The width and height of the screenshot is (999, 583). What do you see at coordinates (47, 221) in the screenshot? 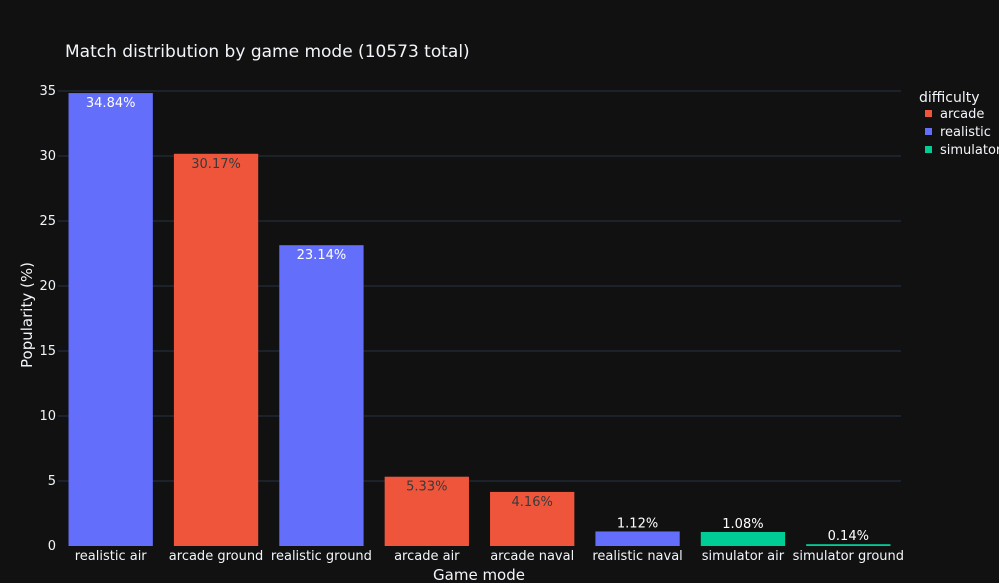
I see `y-tick-label: 25` at bounding box center [47, 221].